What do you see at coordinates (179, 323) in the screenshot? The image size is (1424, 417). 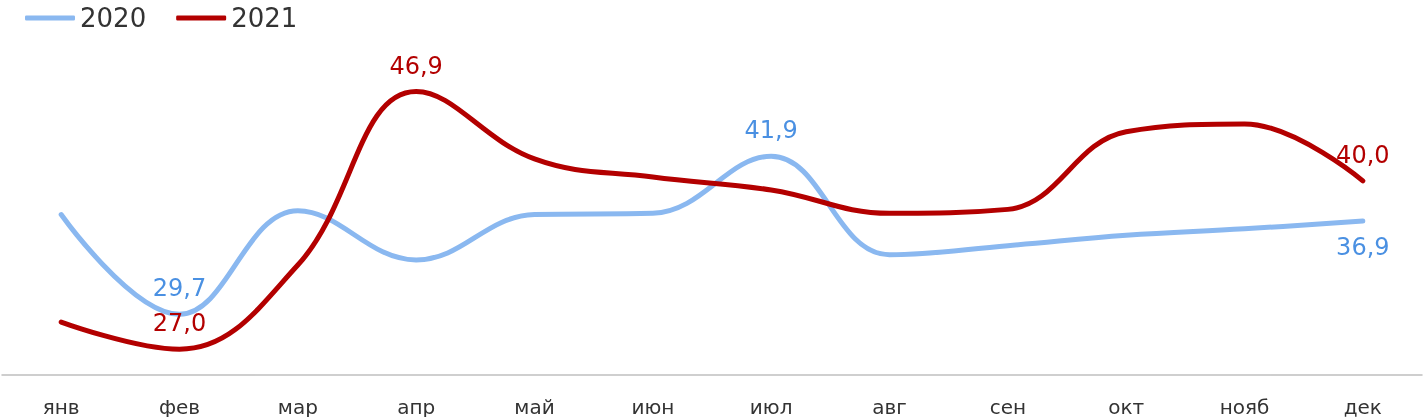 I see `data-label: 27,0` at bounding box center [179, 323].